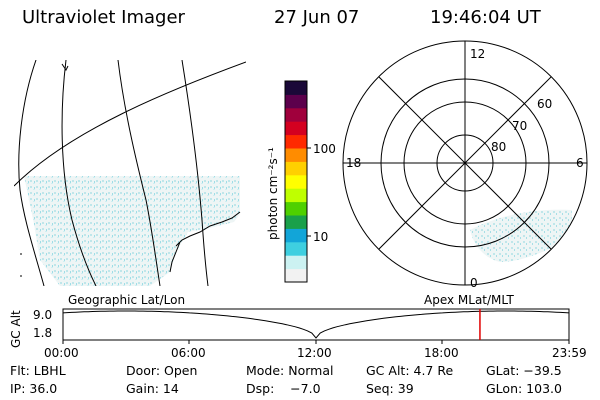  What do you see at coordinates (354, 163) in the screenshot?
I see `mlt-label-18: 18` at bounding box center [354, 163].